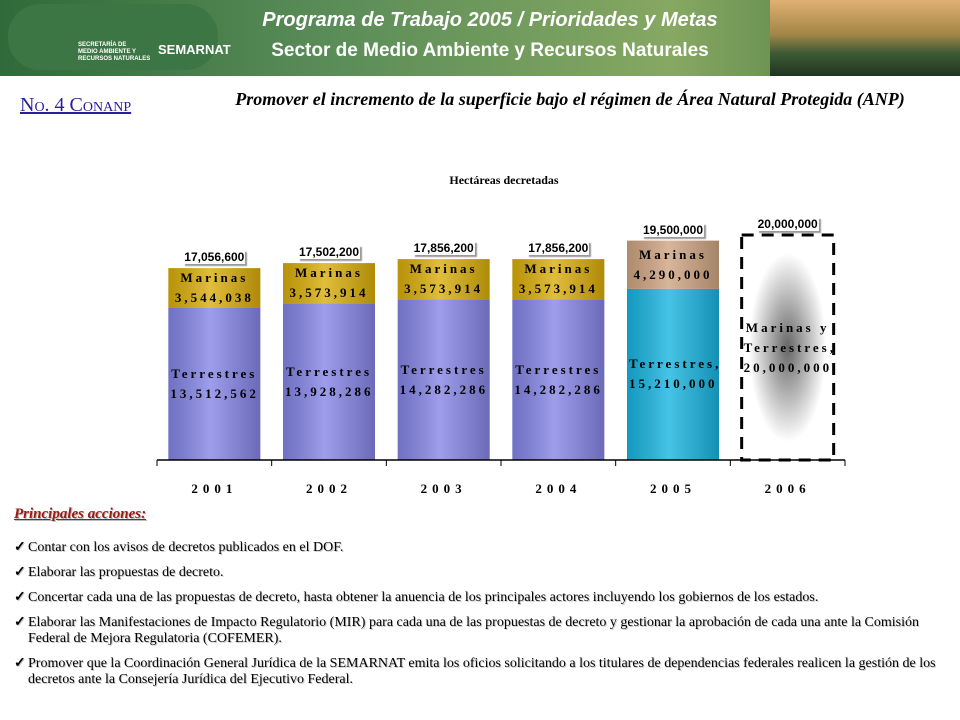 This screenshot has width=960, height=720. I want to click on logo-text: RECURSOS NATURALES, so click(114, 59).